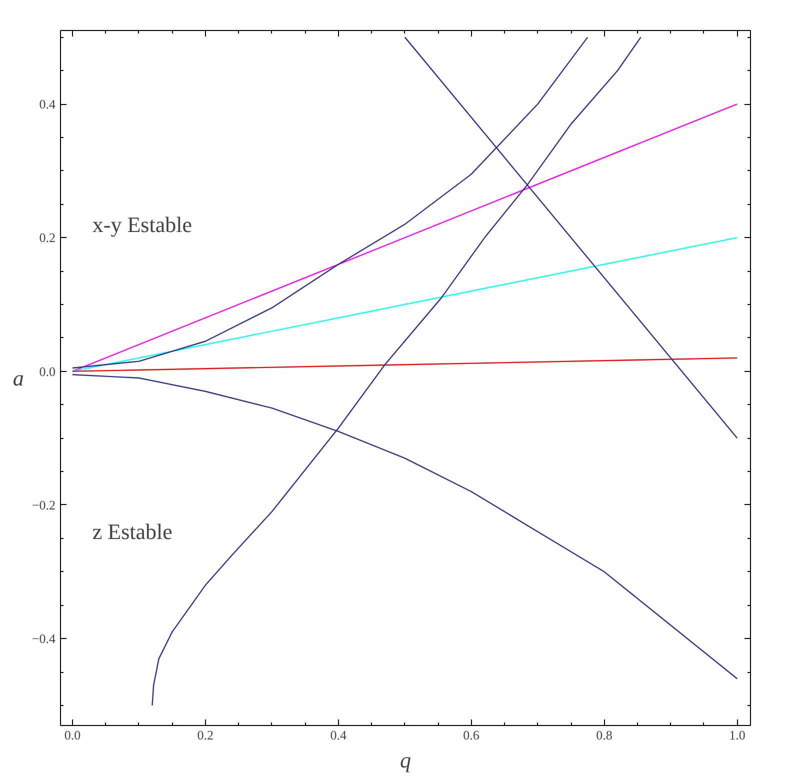 The height and width of the screenshot is (781, 797). What do you see at coordinates (205, 735) in the screenshot?
I see `x-tick-label: 0.2` at bounding box center [205, 735].